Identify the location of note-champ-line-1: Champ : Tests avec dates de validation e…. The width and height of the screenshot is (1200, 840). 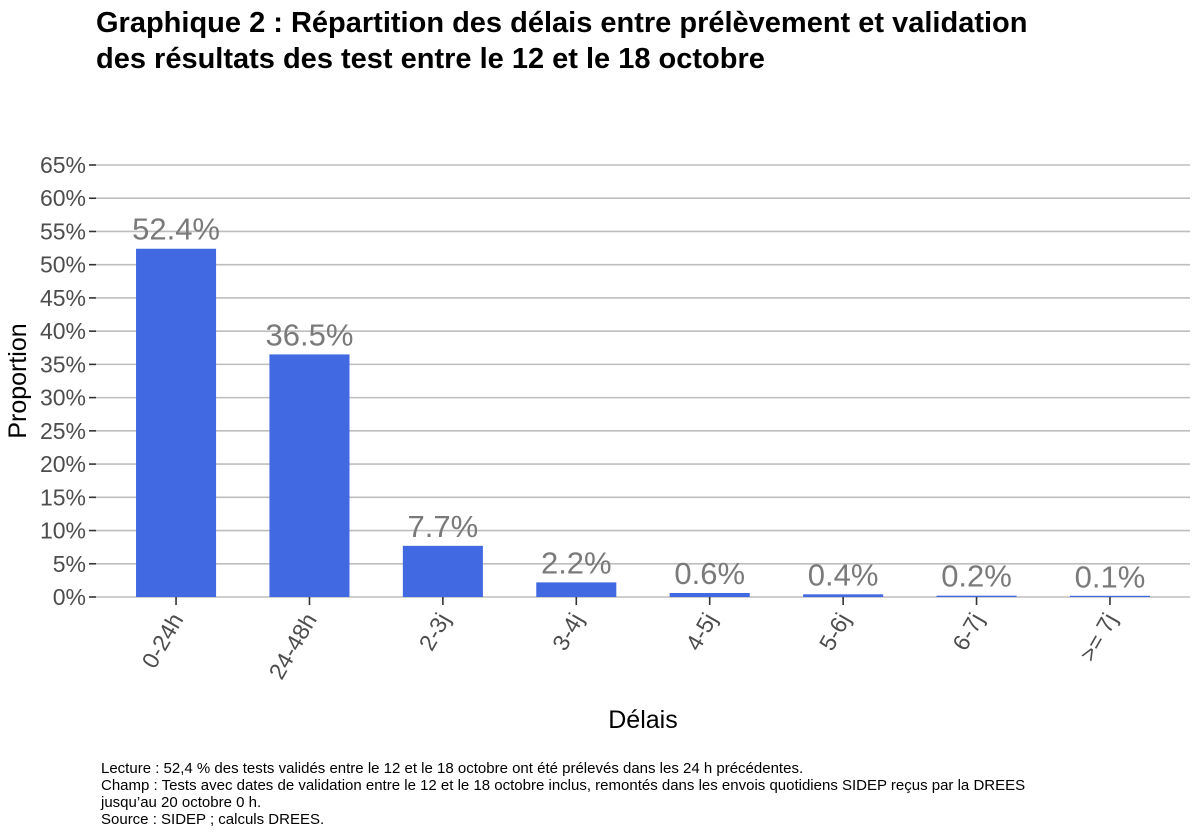
(563, 785).